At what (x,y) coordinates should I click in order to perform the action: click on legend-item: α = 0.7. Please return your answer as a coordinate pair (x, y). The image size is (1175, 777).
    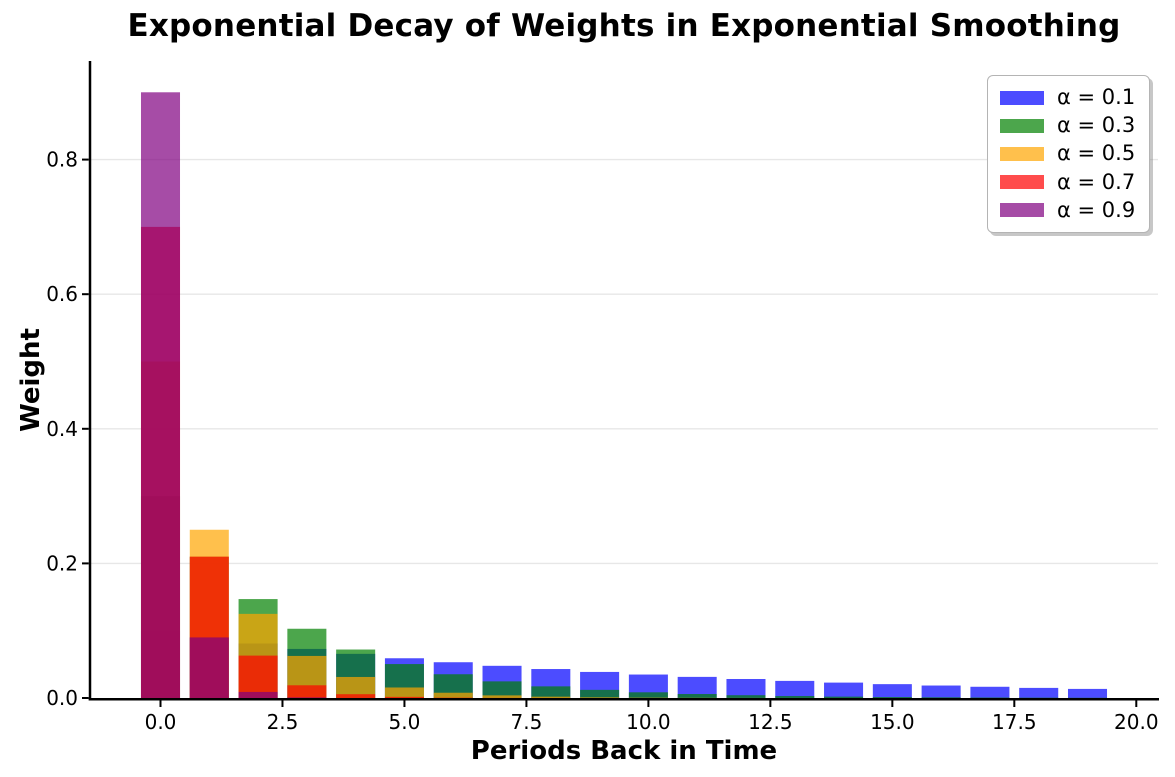
    Looking at the image, I should click on (1068, 181).